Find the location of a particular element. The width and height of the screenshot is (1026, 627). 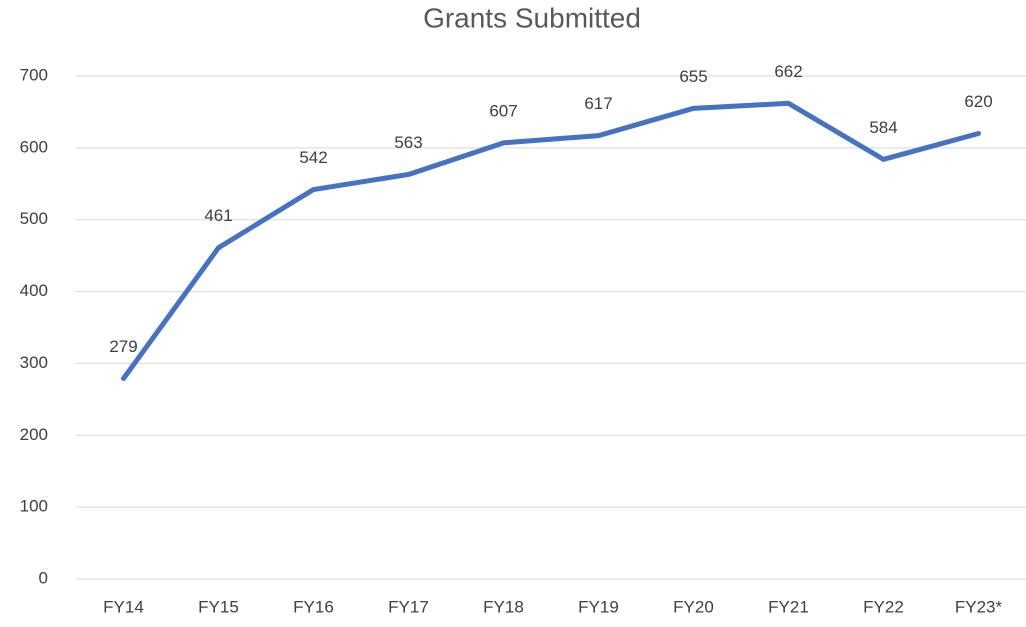

y-tick-label: 200 is located at coordinates (34, 434).